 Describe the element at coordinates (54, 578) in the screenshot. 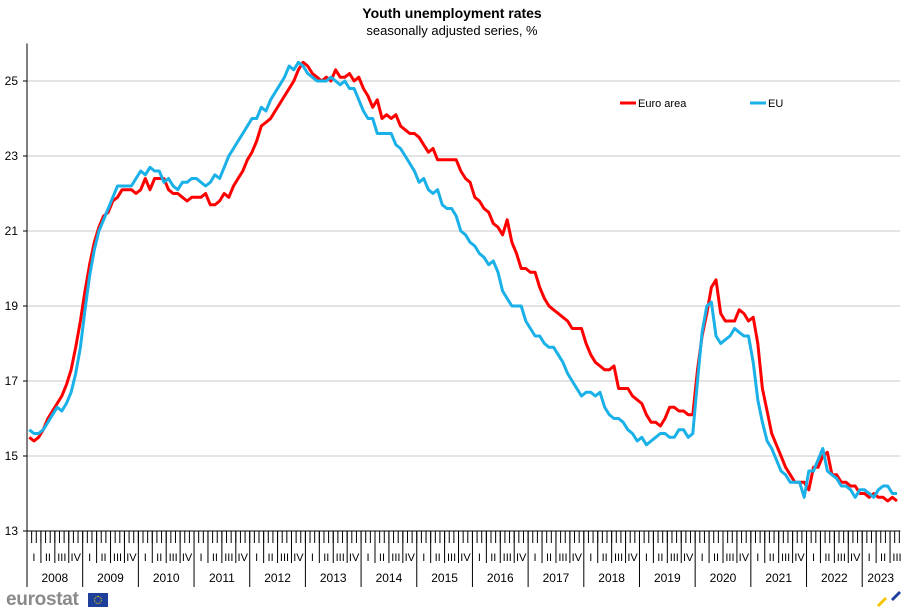

I see `year-label: 2008` at that location.